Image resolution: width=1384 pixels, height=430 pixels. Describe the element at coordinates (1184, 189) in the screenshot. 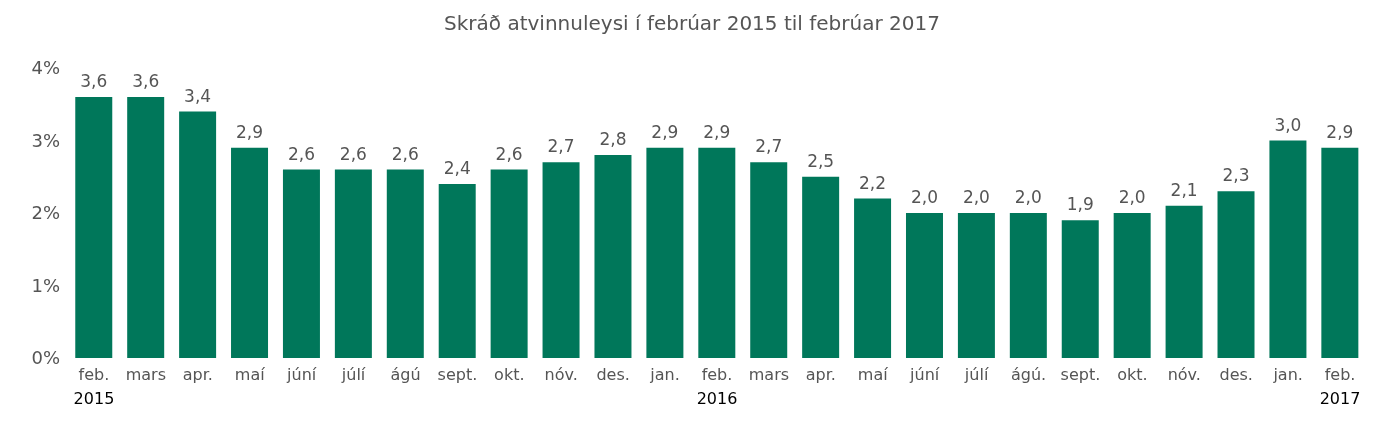

I see `data-label: 2,1` at that location.